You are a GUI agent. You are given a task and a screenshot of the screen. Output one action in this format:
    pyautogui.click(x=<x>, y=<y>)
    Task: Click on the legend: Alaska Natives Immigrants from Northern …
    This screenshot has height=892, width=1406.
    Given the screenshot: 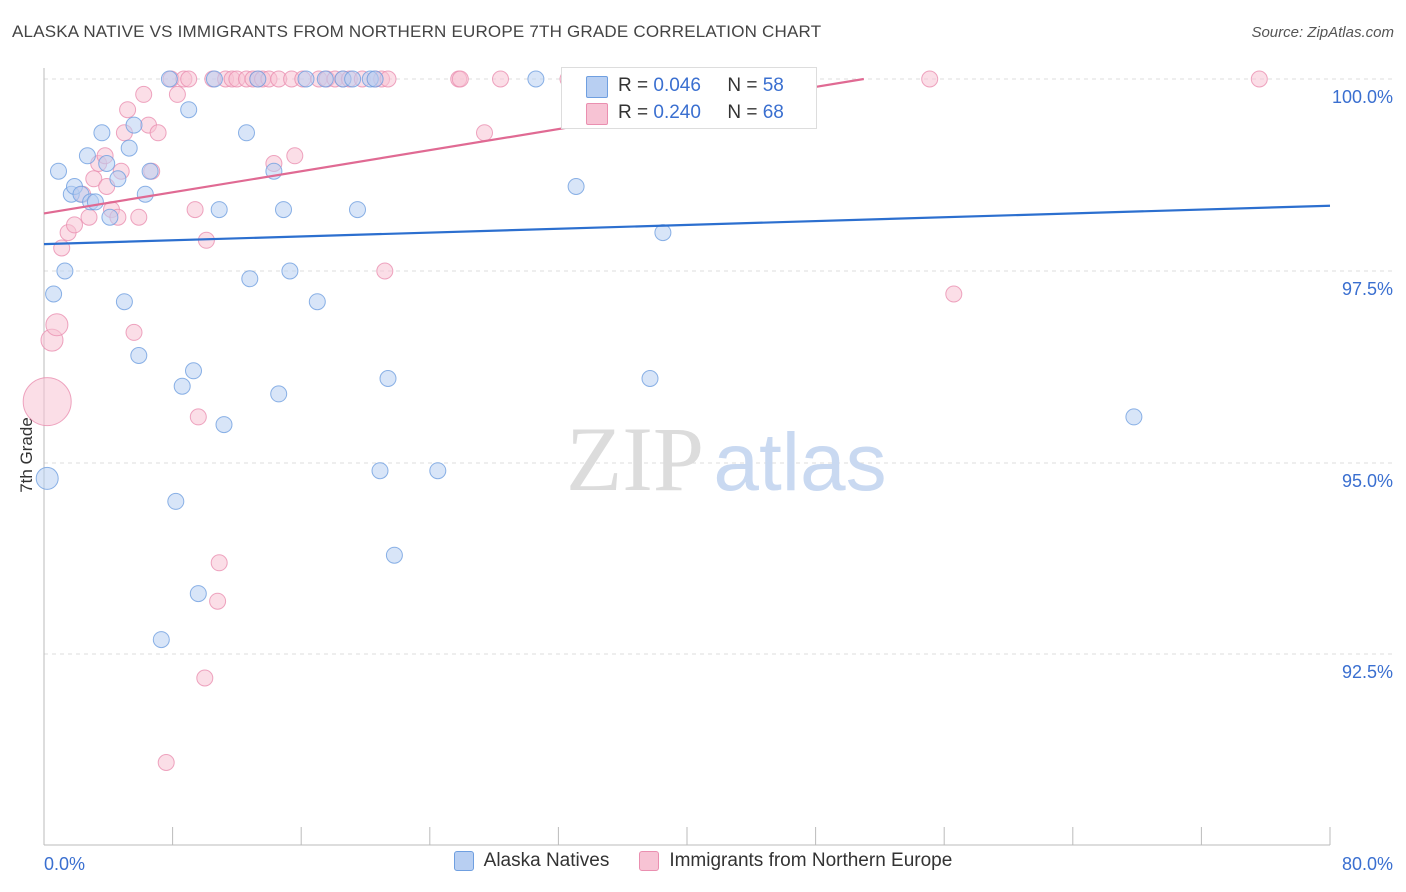 What is the action you would take?
    pyautogui.click(x=703, y=861)
    